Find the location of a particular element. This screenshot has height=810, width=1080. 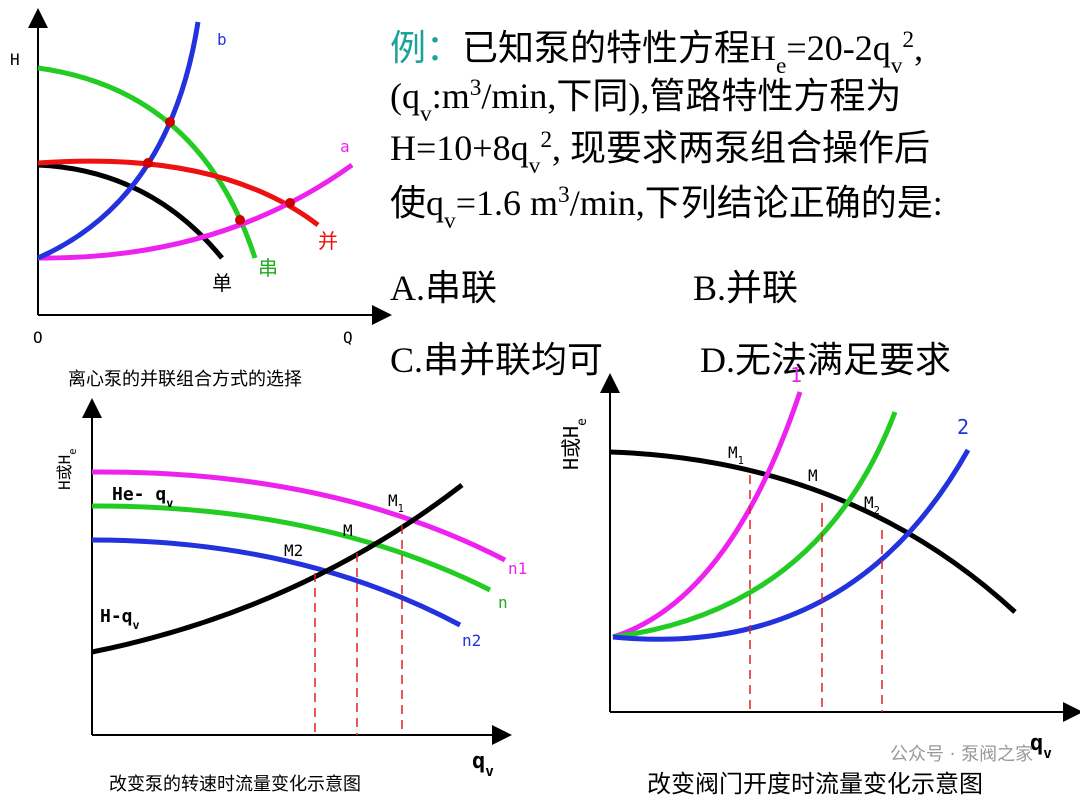

text-part: =1.6 m is located at coordinates (507, 203).